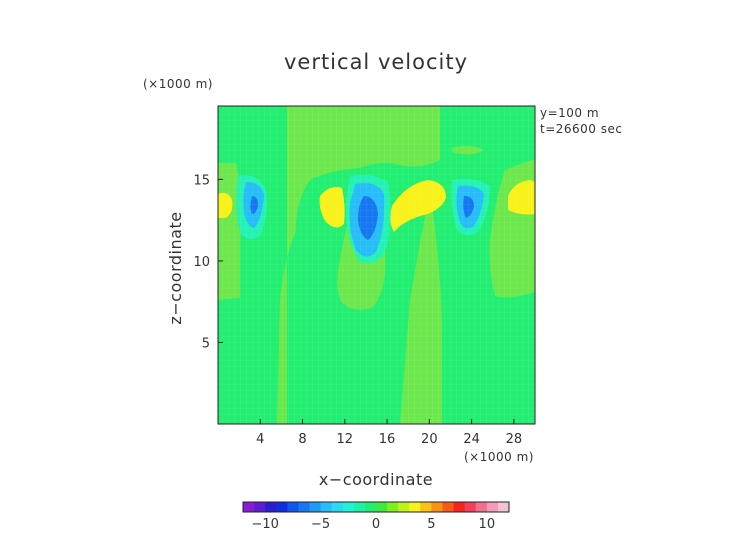  What do you see at coordinates (514, 439) in the screenshot?
I see `x-tick-label: 28` at bounding box center [514, 439].